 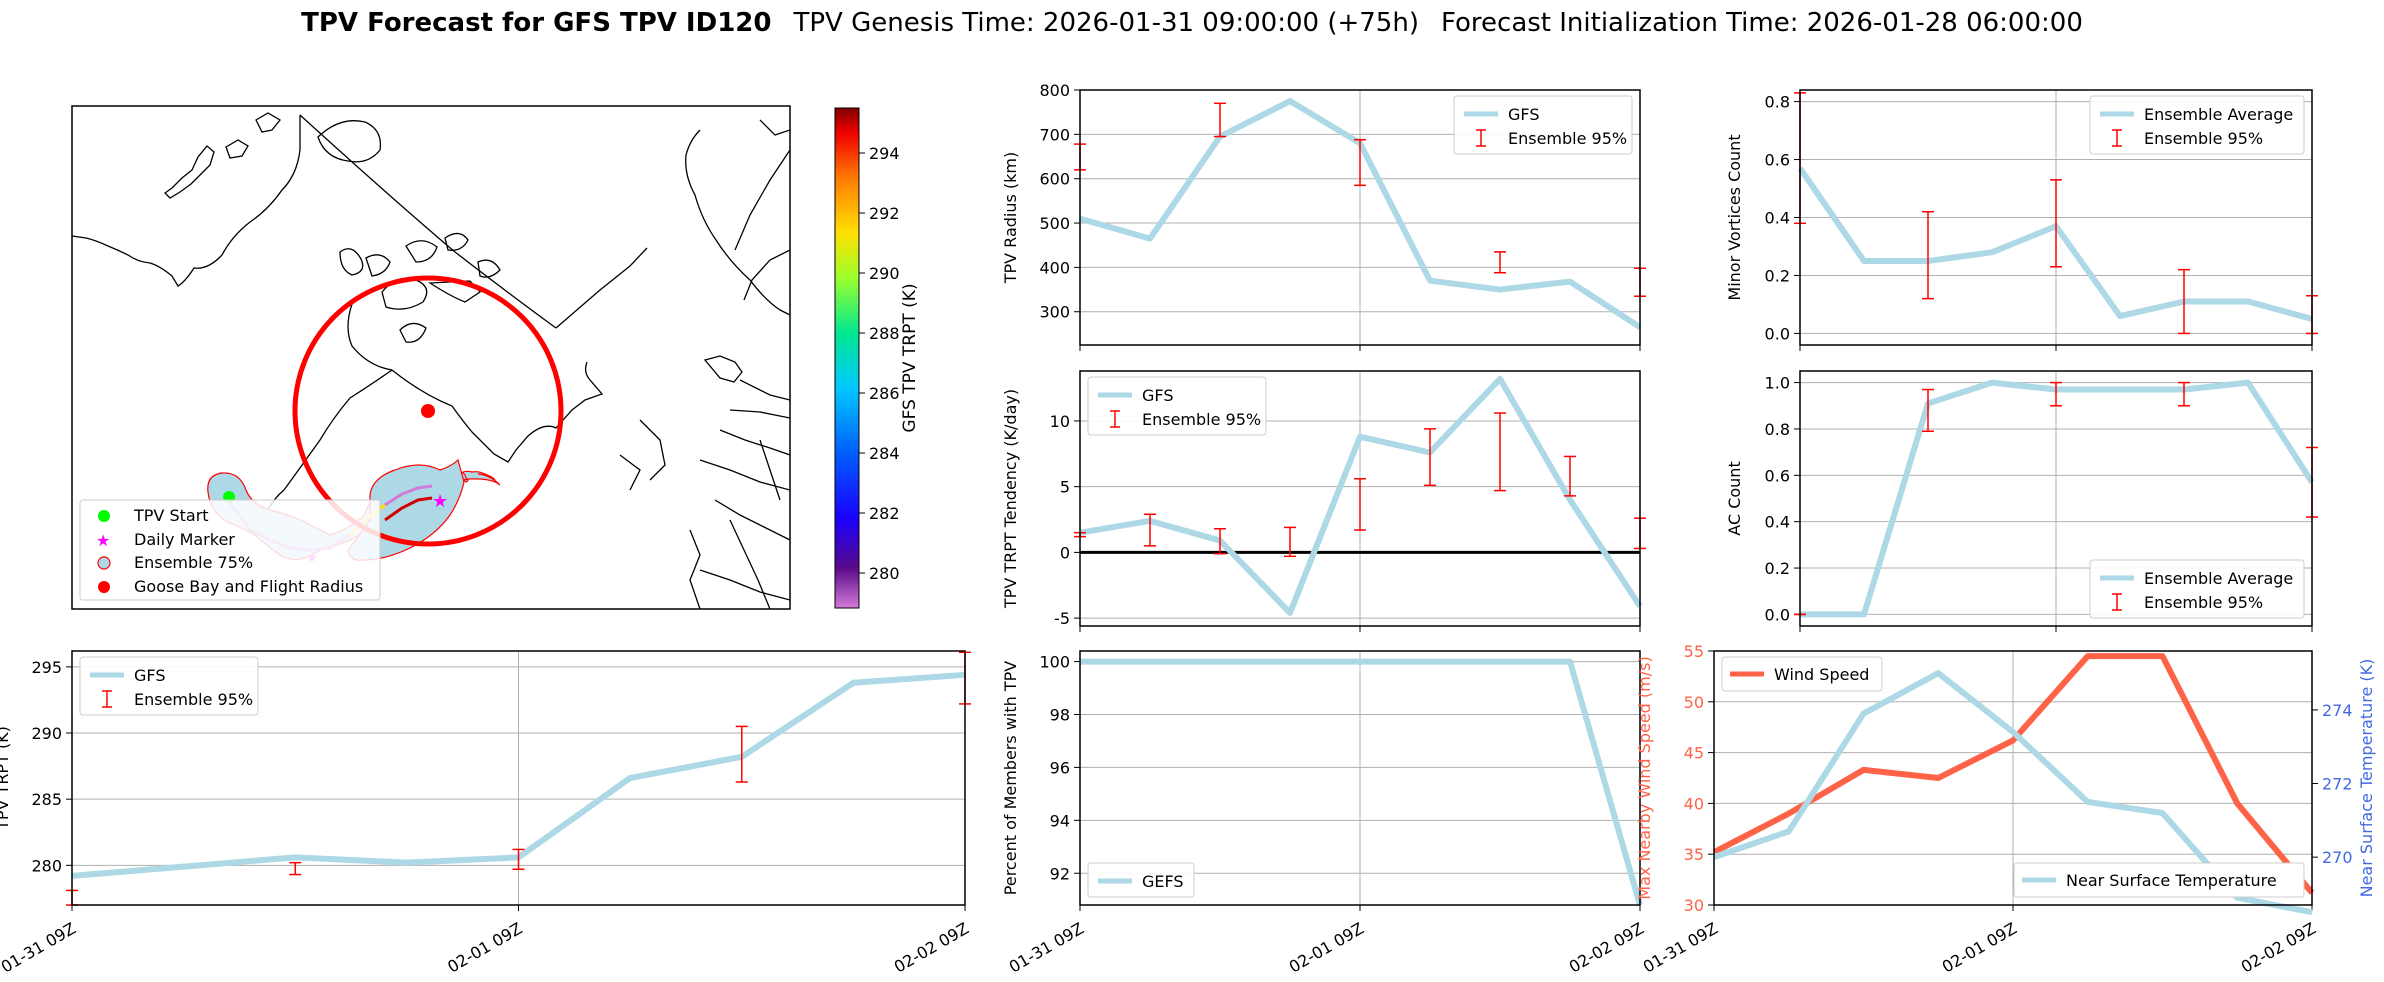 What do you see at coordinates (1054, 134) in the screenshot?
I see `ytick-label: 700` at bounding box center [1054, 134].